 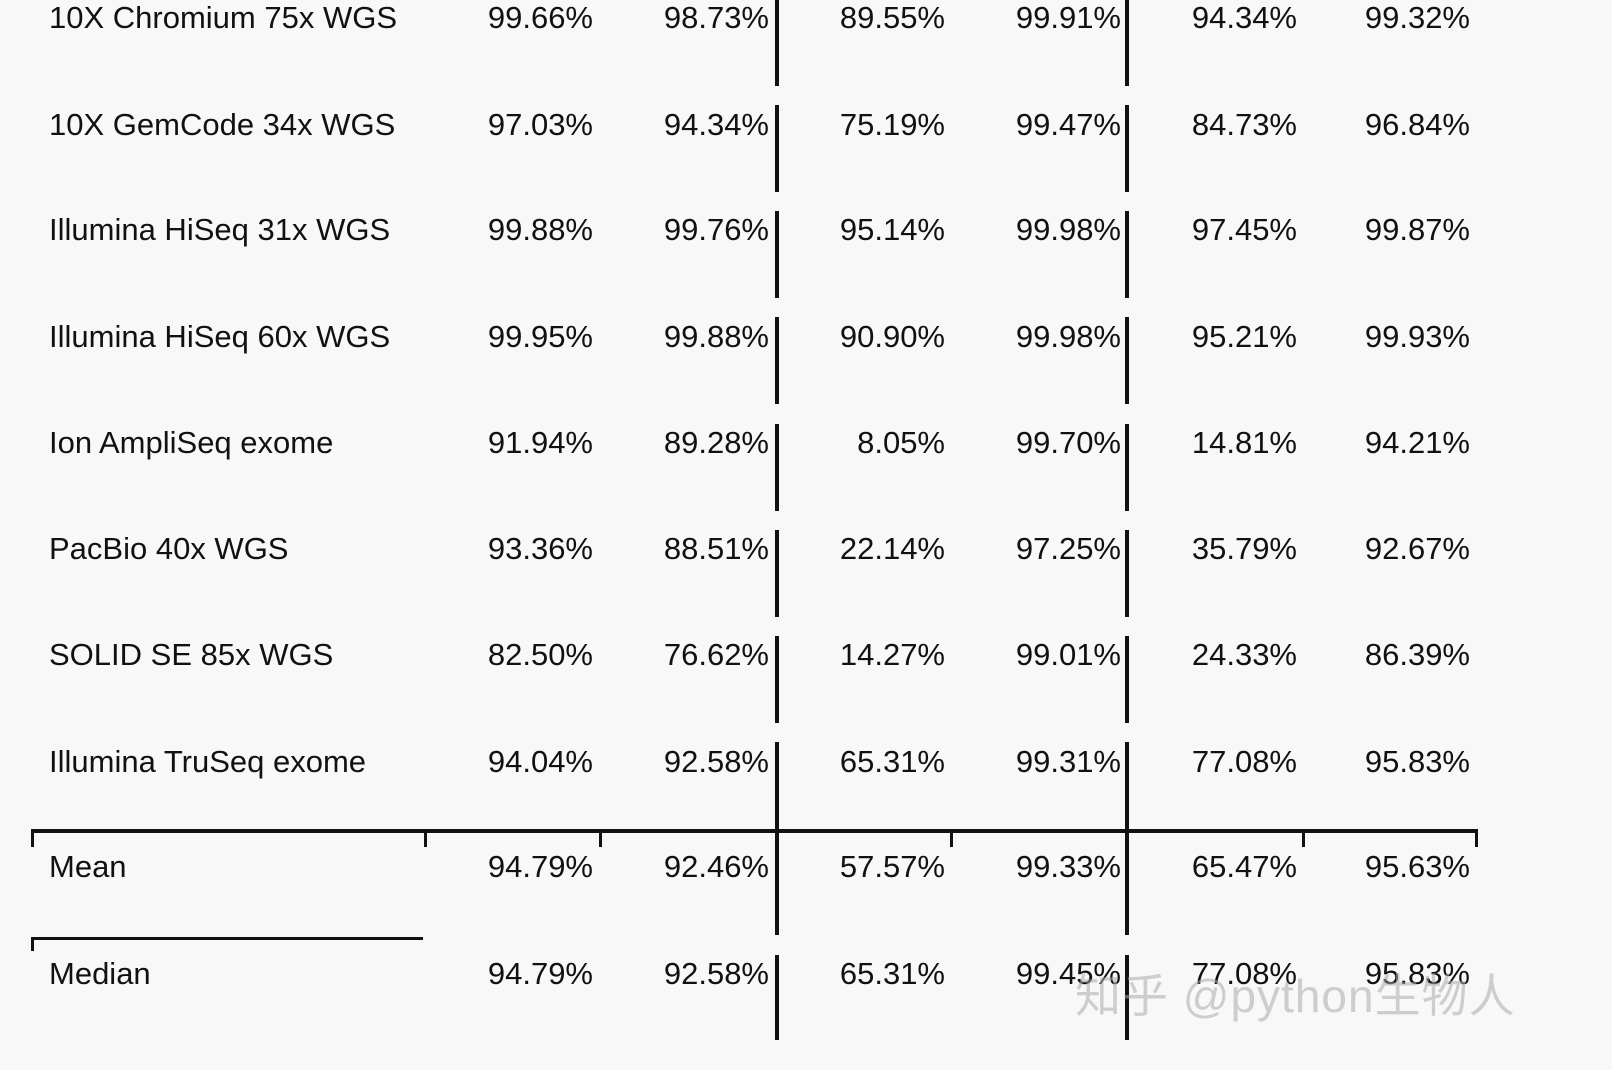 I want to click on summary-cell: 57.57%, so click(x=892, y=866).